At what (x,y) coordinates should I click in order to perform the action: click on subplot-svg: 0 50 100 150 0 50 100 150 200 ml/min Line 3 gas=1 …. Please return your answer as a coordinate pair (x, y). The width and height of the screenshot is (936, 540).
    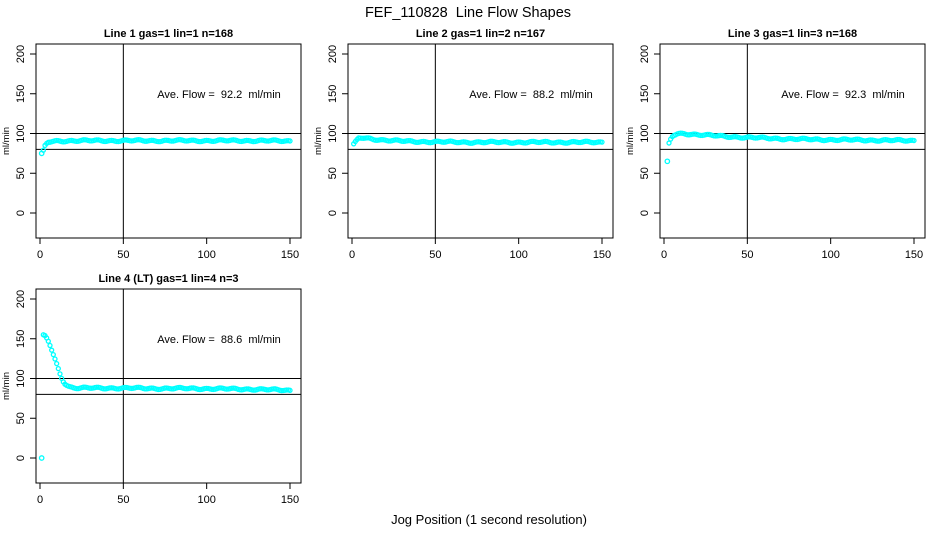
    Looking at the image, I should click on (775, 144).